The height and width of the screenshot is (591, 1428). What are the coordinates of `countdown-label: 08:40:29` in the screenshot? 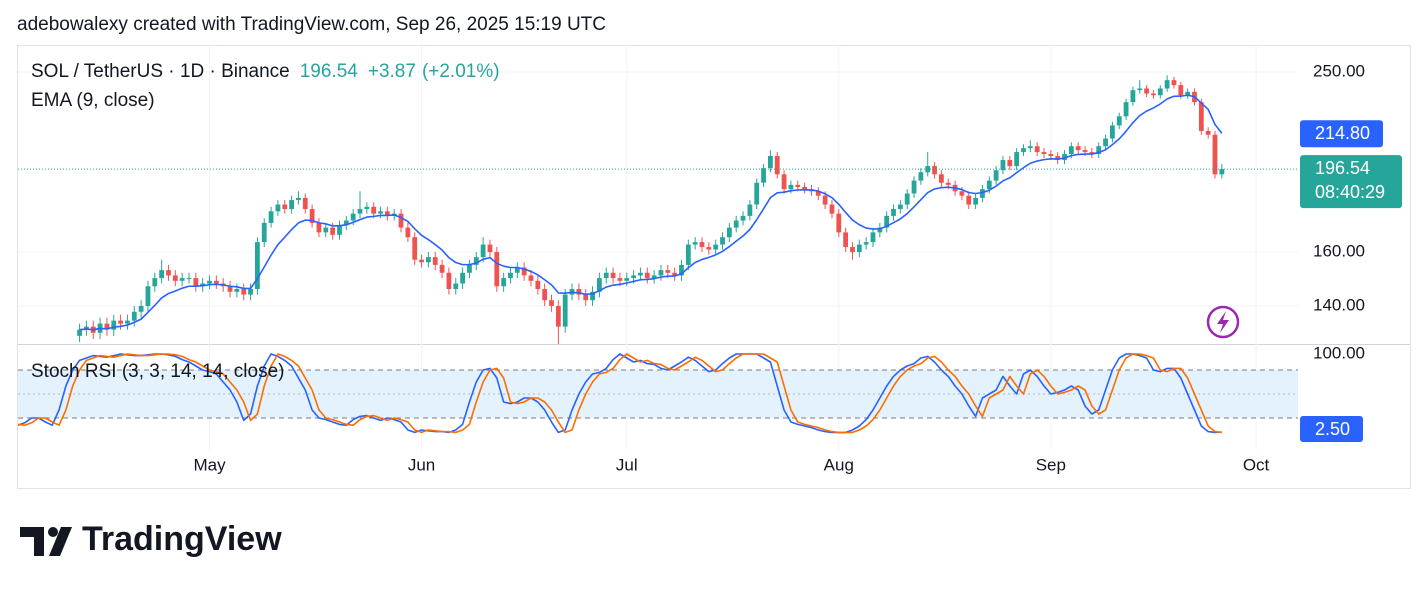 It's located at (1350, 192).